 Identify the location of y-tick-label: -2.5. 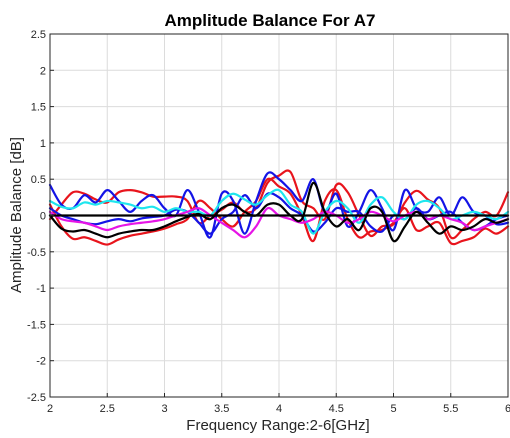
(36, 398).